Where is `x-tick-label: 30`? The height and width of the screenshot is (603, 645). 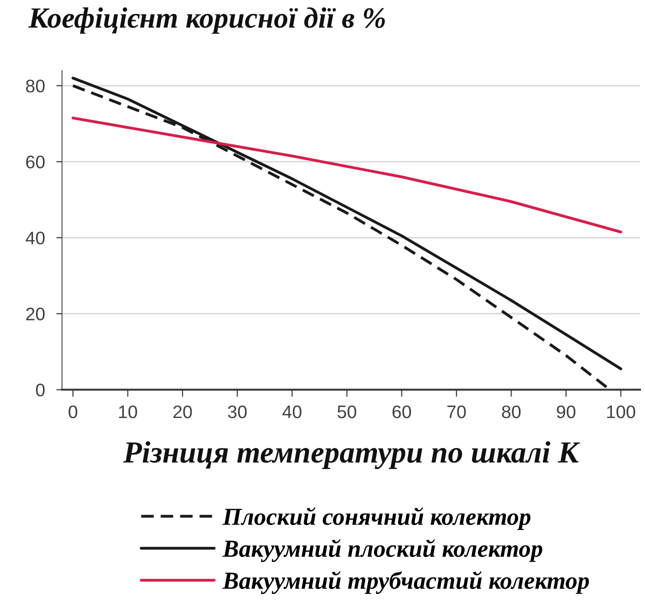
x-tick-label: 30 is located at coordinates (237, 411).